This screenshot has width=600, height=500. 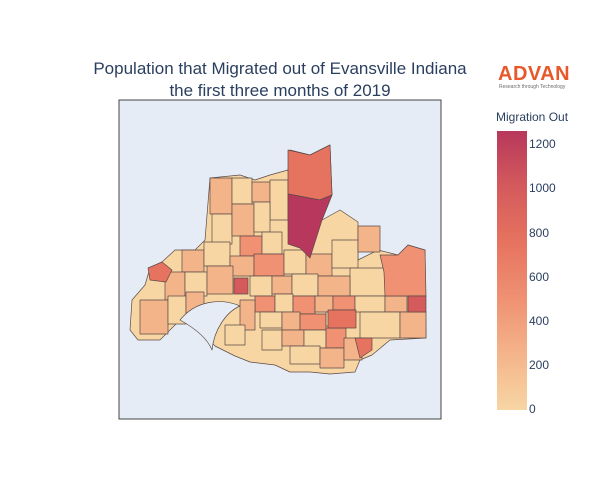 I want to click on colorbar-tick: 400, so click(x=539, y=321).